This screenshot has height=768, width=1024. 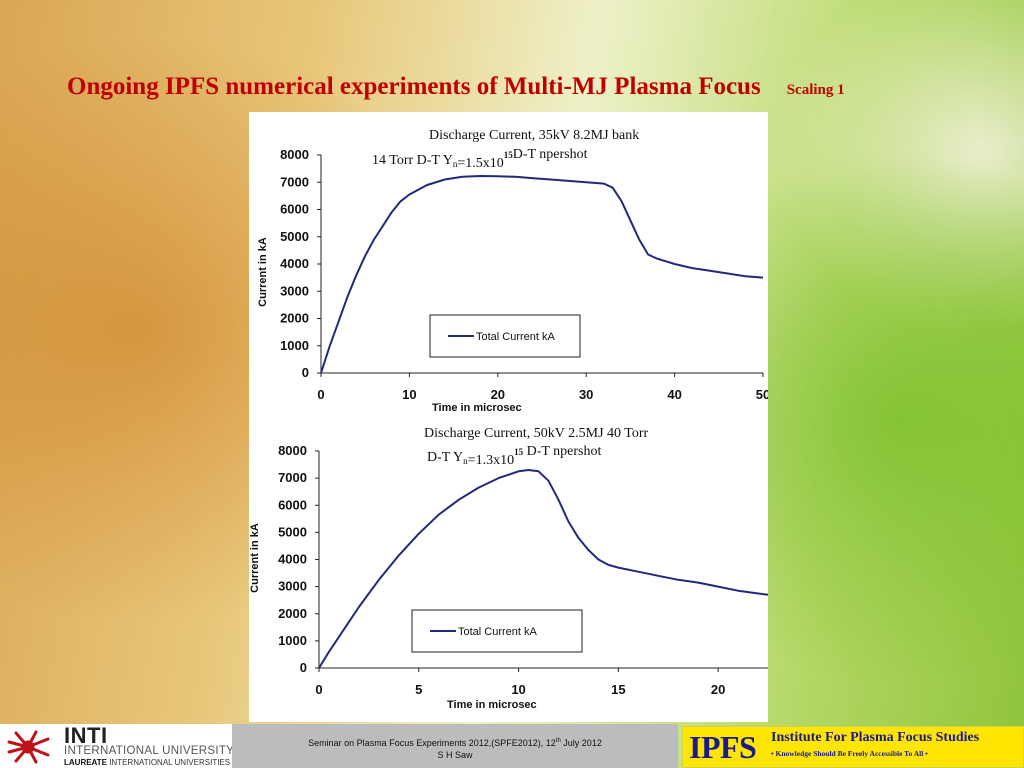 What do you see at coordinates (558, 741) in the screenshot?
I see `seminar-sup: th` at bounding box center [558, 741].